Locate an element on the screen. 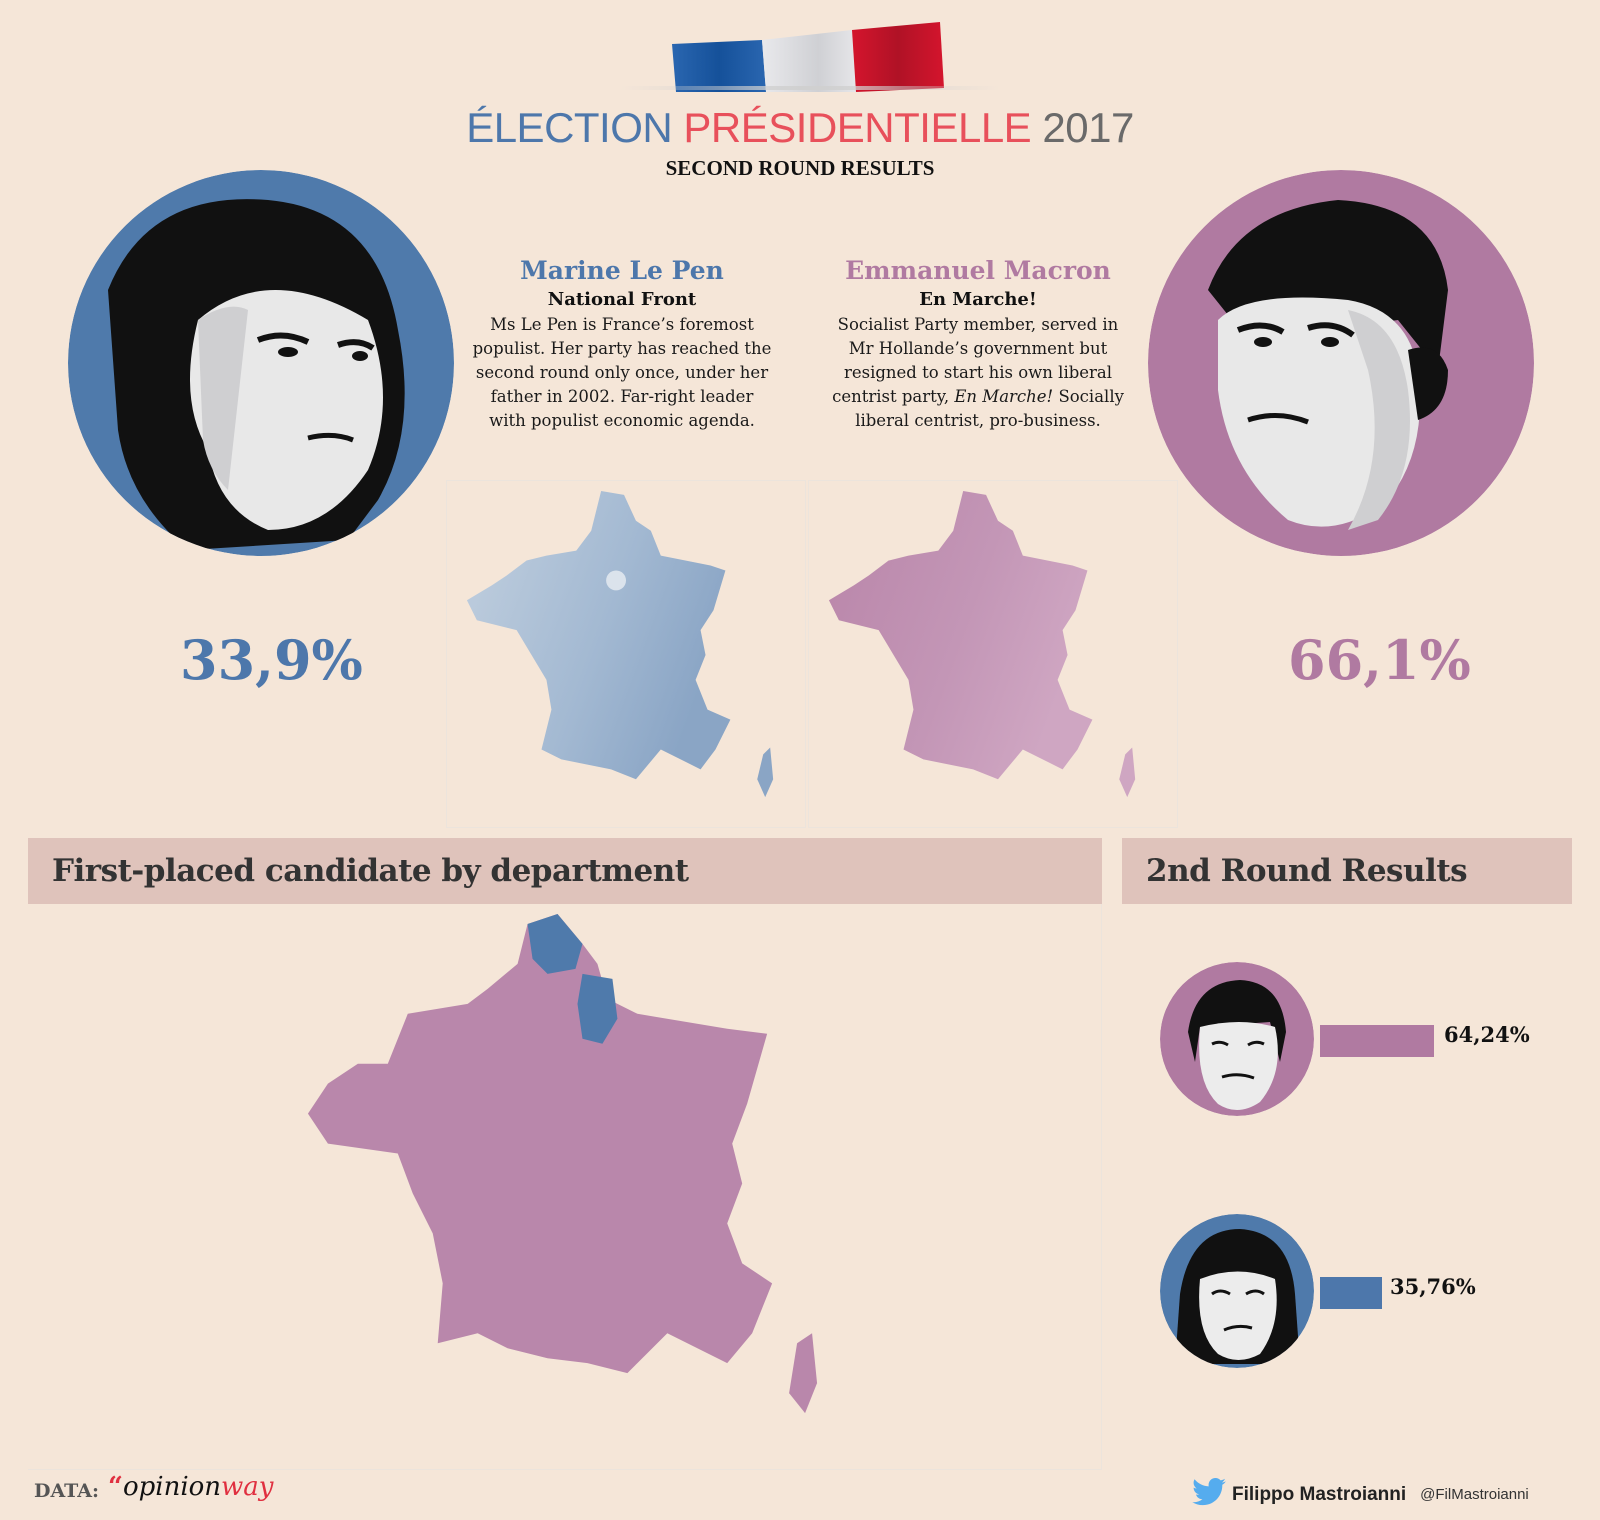 Image resolution: width=1600 pixels, height=1520 pixels. lepen-vote-share-map is located at coordinates (626, 654).